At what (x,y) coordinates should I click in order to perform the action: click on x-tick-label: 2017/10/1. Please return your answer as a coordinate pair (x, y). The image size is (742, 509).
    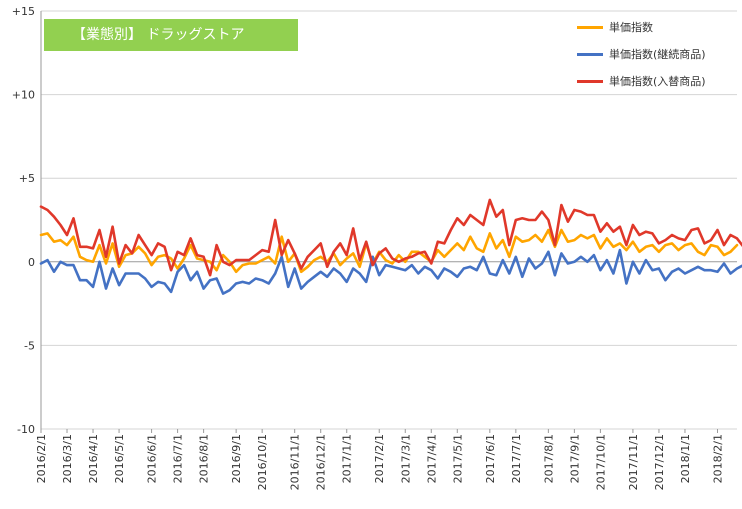
    Looking at the image, I should click on (600, 462).